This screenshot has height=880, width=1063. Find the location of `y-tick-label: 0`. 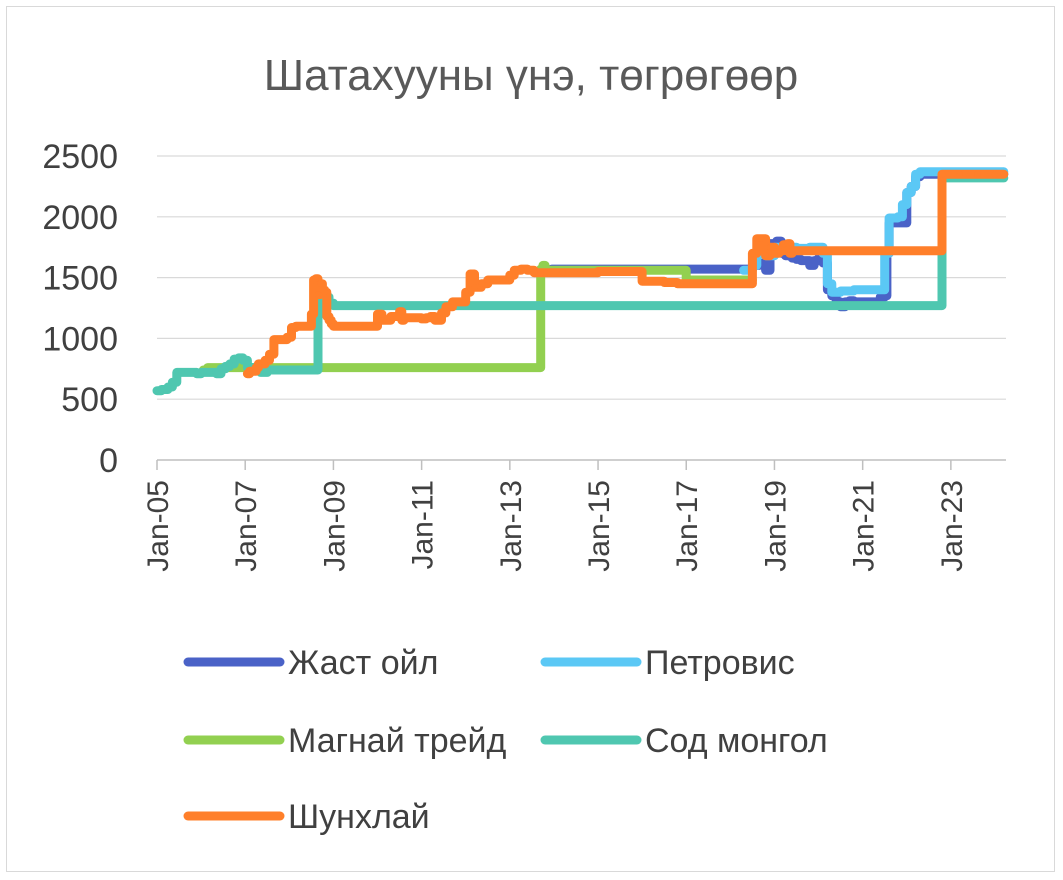

y-tick-label: 0 is located at coordinates (108, 461).